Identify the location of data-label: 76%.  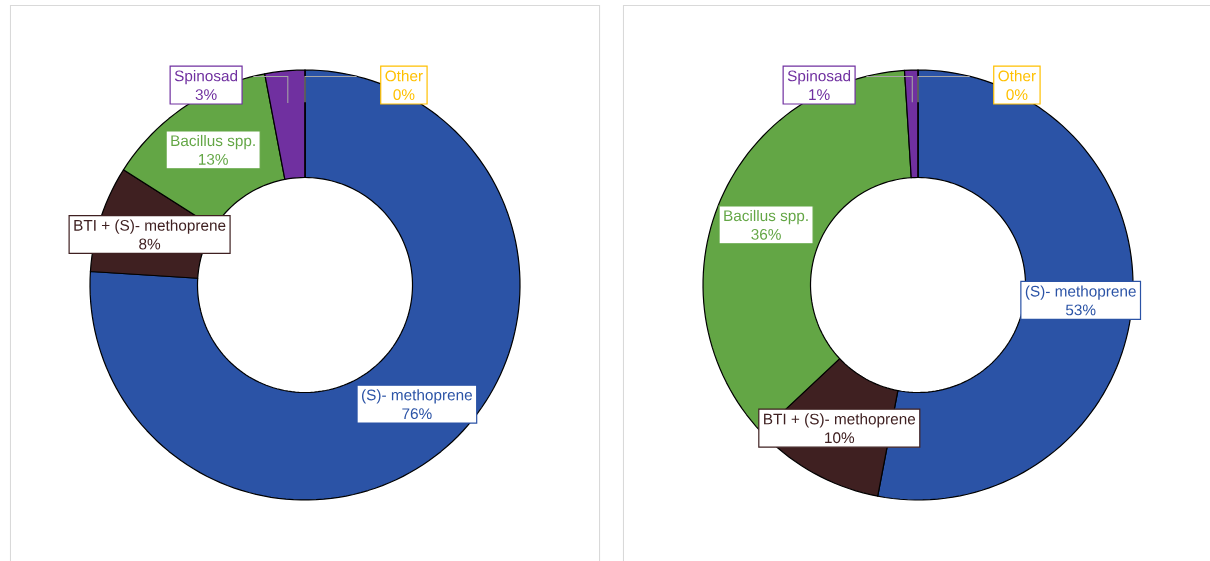
(417, 414).